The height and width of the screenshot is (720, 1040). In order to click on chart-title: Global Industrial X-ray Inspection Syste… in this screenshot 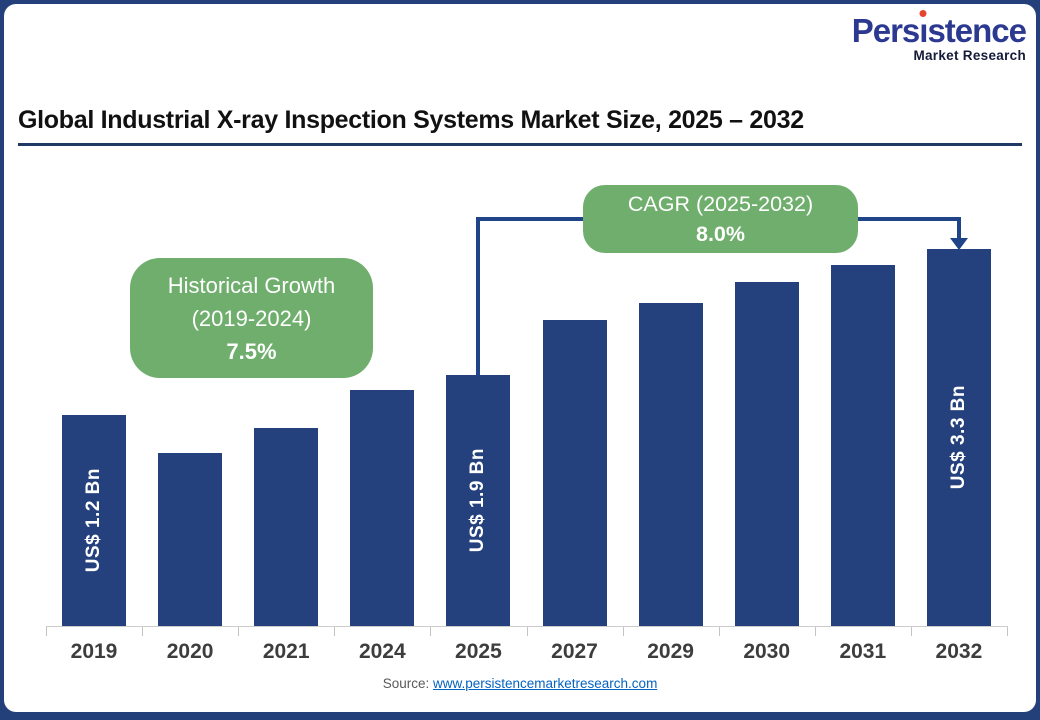, I will do `click(411, 120)`.